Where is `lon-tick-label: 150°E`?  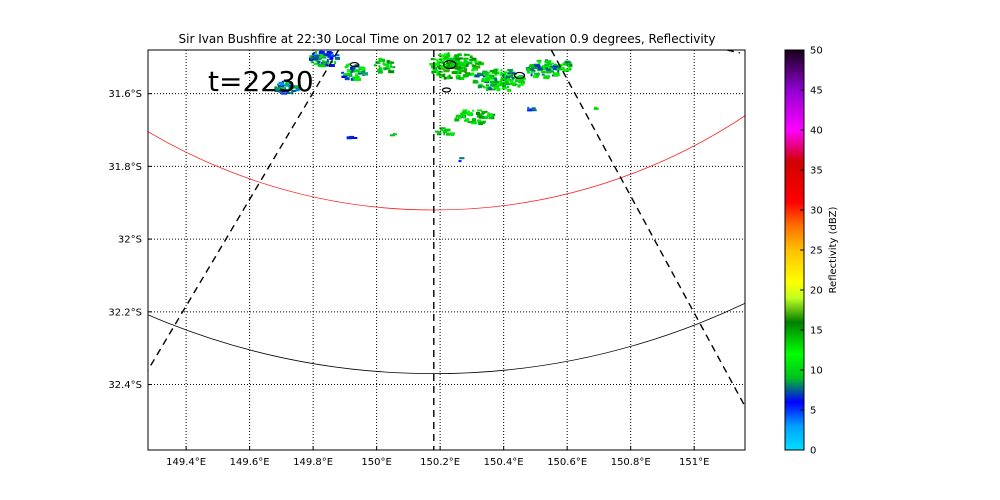
lon-tick-label: 150°E is located at coordinates (376, 462).